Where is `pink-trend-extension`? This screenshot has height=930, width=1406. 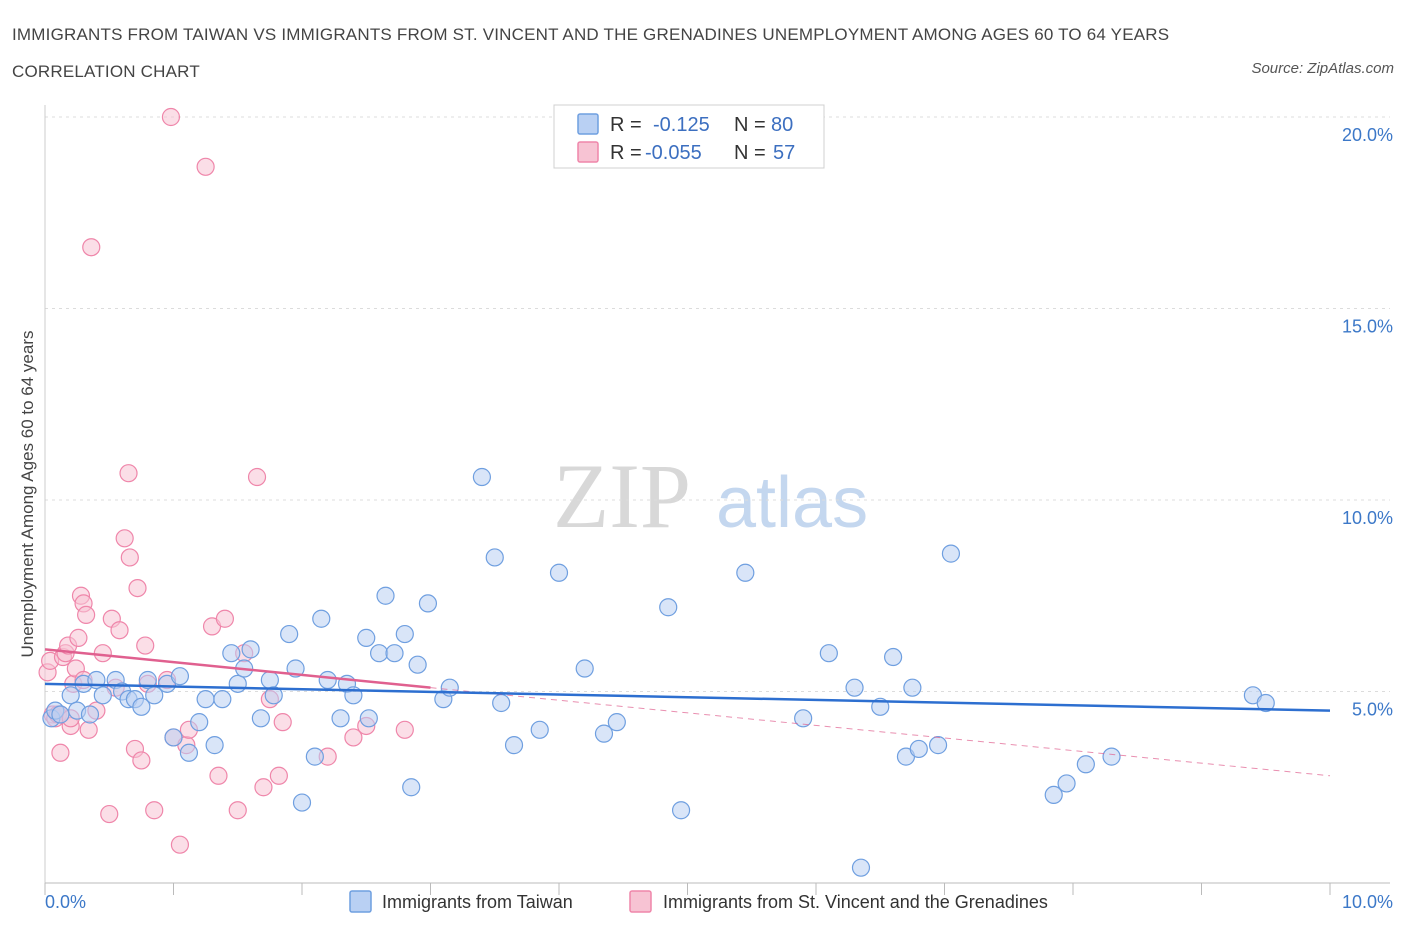 pink-trend-extension is located at coordinates (880, 732).